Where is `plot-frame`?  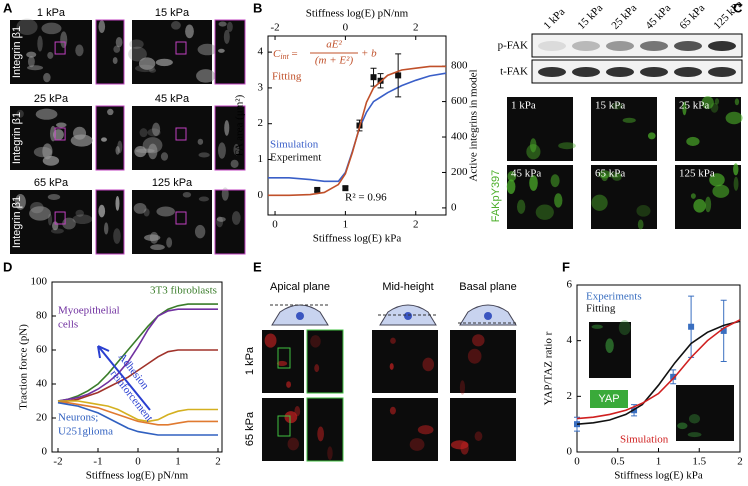
plot-frame is located at coordinates (137, 367).